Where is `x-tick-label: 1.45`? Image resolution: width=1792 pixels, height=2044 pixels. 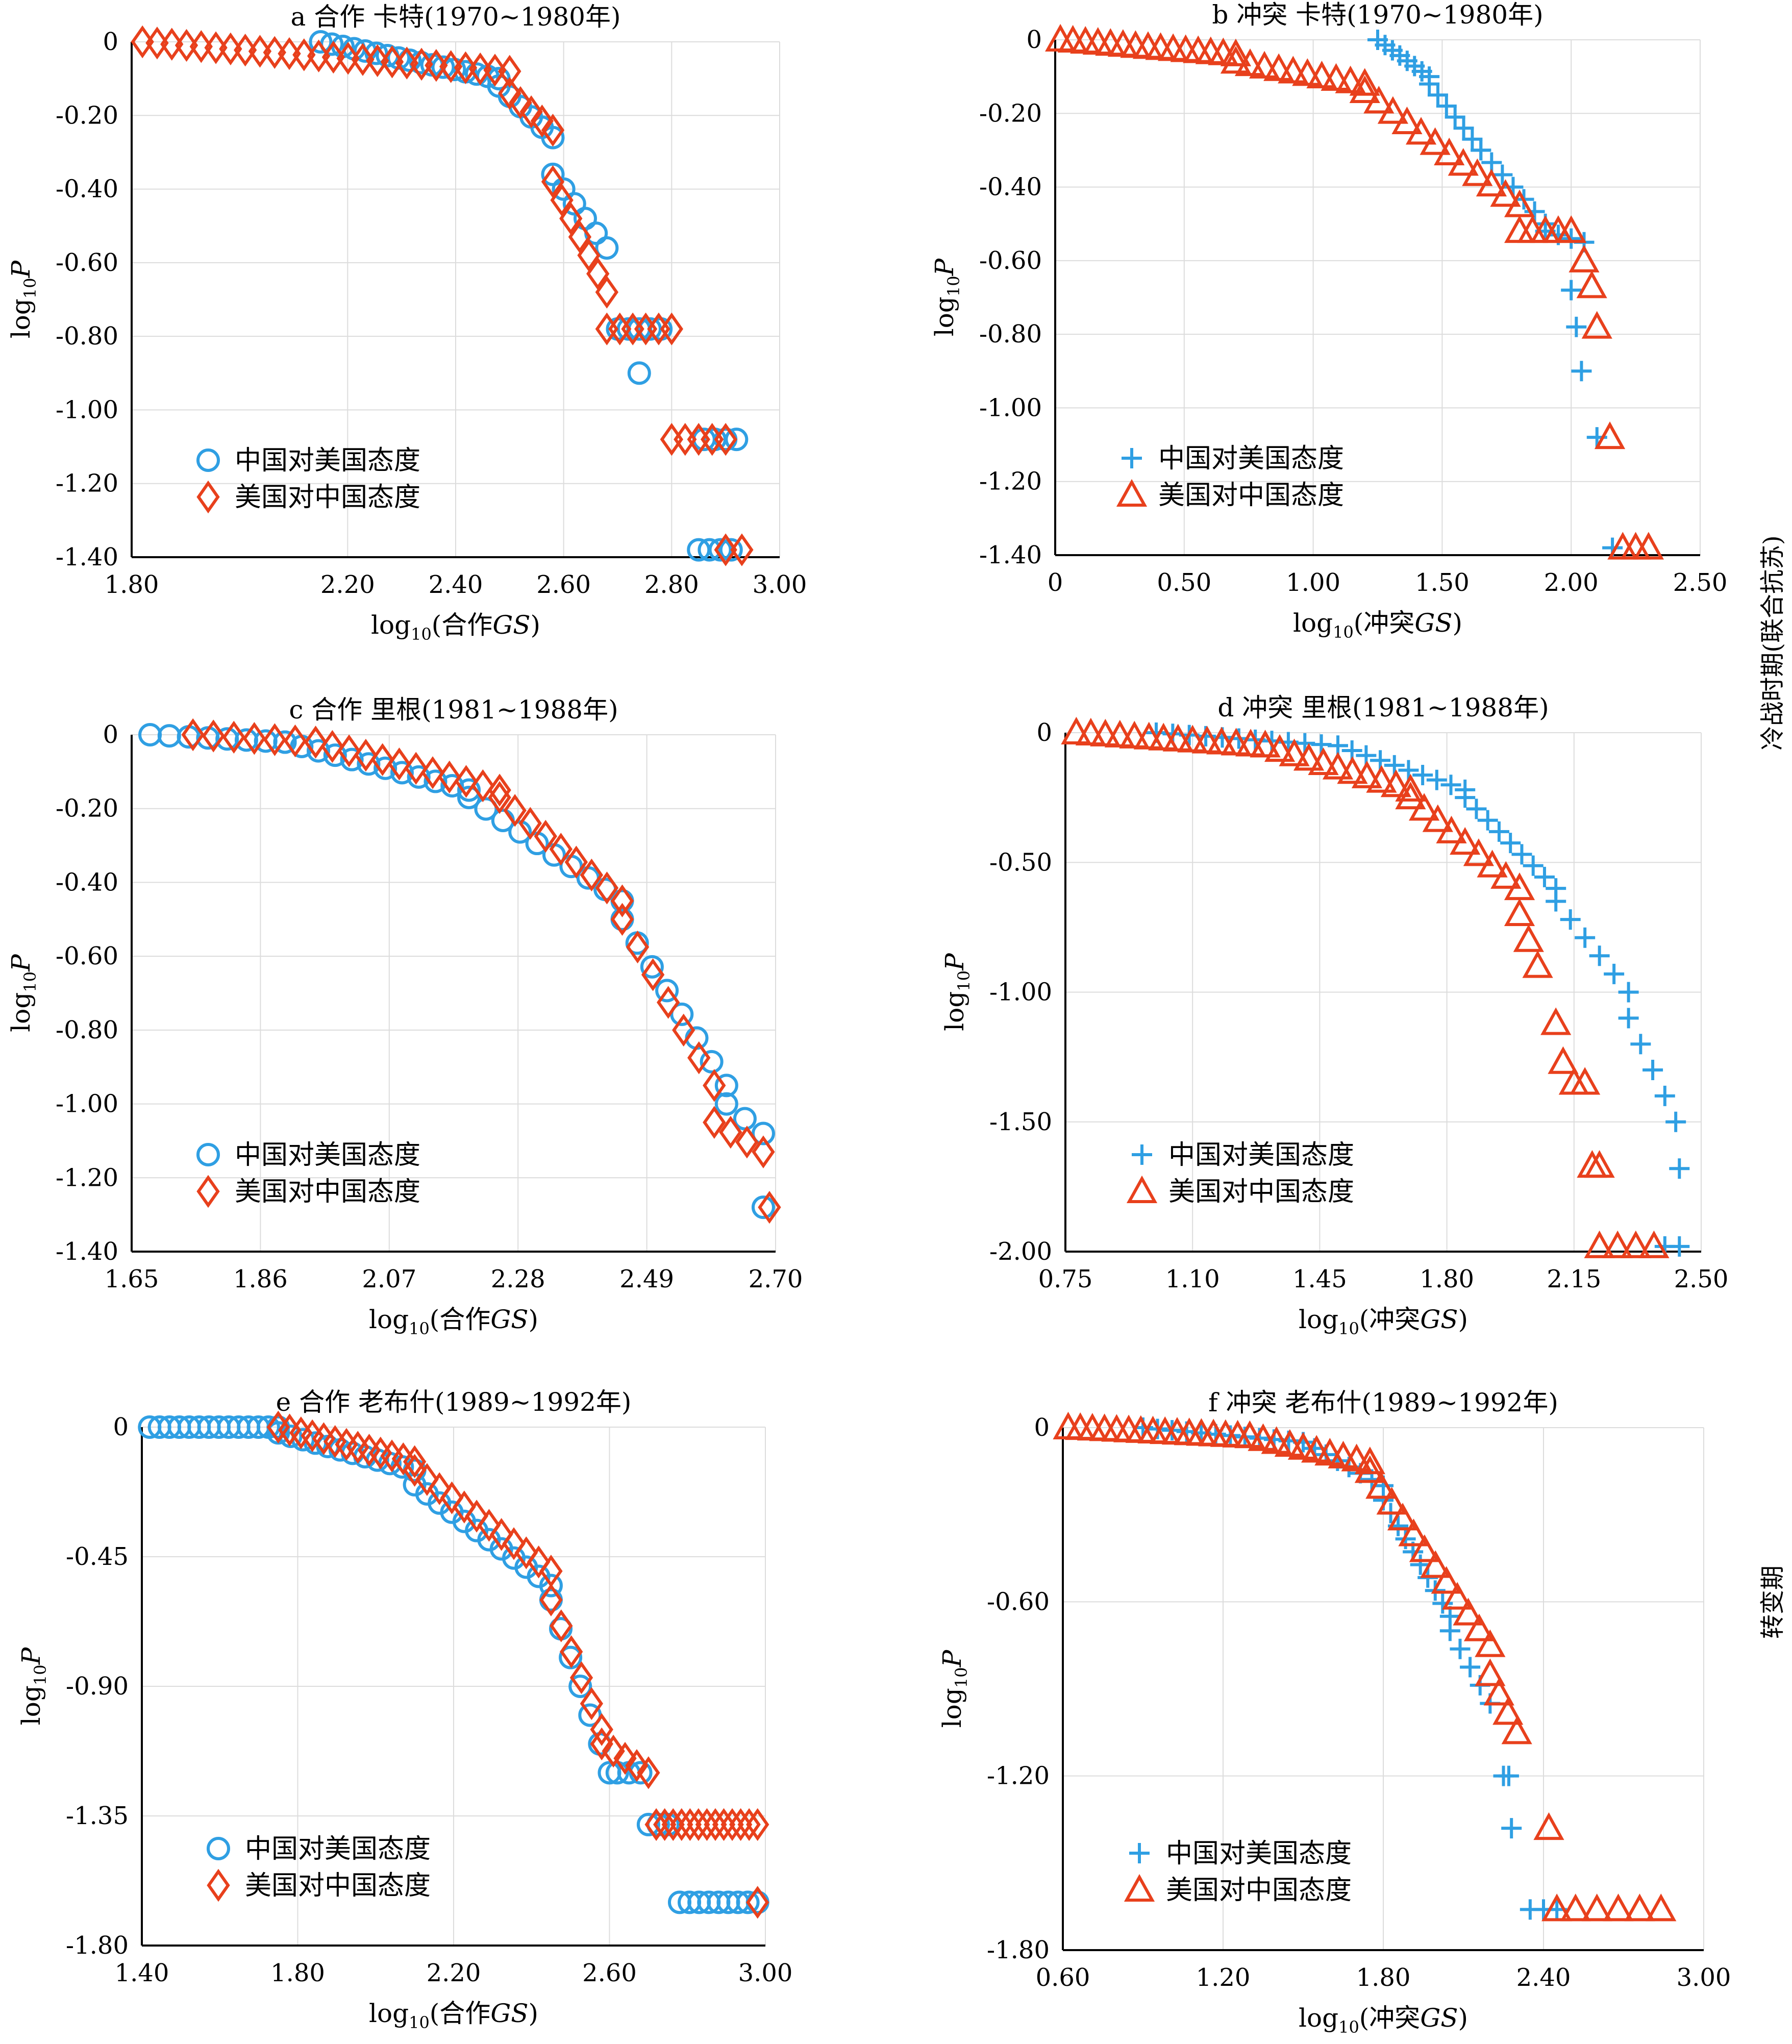
x-tick-label: 1.45 is located at coordinates (1320, 1279).